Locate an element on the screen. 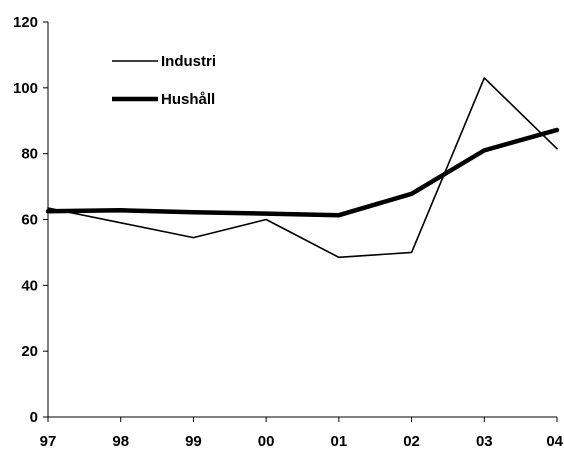  y-tick-label: 60 is located at coordinates (29, 220).